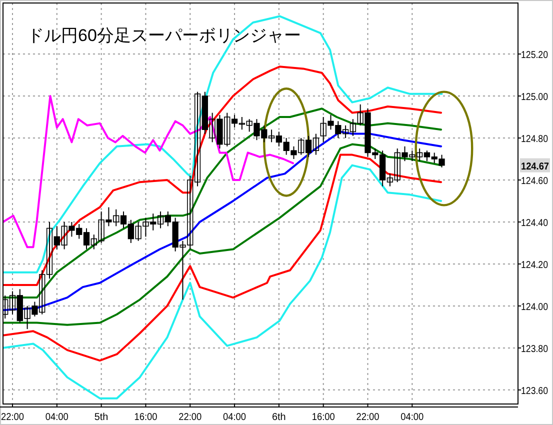 The image size is (553, 425). I want to click on y-tick-label: 124.80, so click(536, 139).